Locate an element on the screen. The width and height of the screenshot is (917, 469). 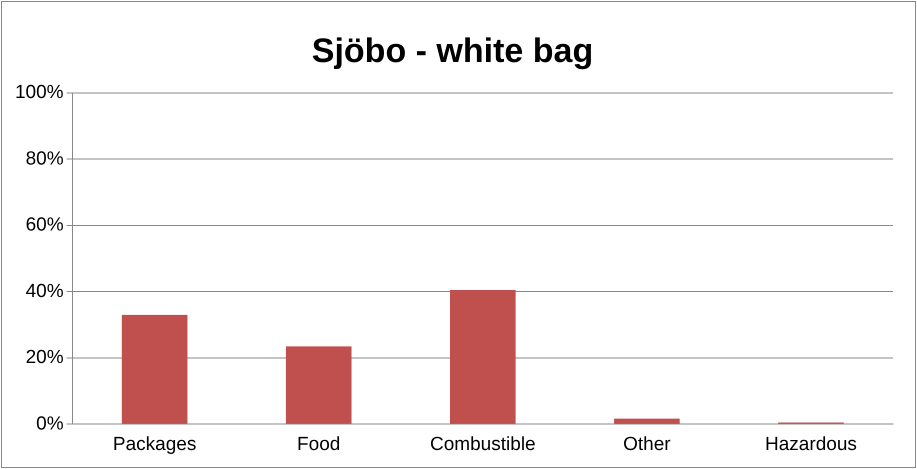
y-tick-label: 80% is located at coordinates (45, 159).